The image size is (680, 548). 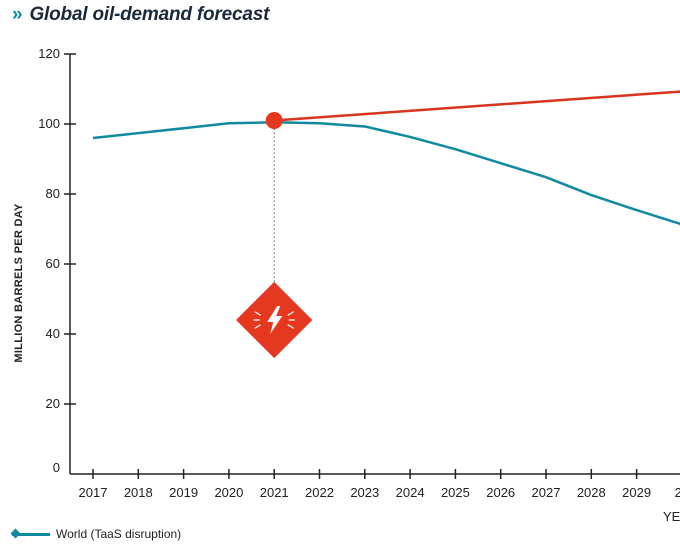 What do you see at coordinates (183, 492) in the screenshot?
I see `x-tick-label-2019: 2019` at bounding box center [183, 492].